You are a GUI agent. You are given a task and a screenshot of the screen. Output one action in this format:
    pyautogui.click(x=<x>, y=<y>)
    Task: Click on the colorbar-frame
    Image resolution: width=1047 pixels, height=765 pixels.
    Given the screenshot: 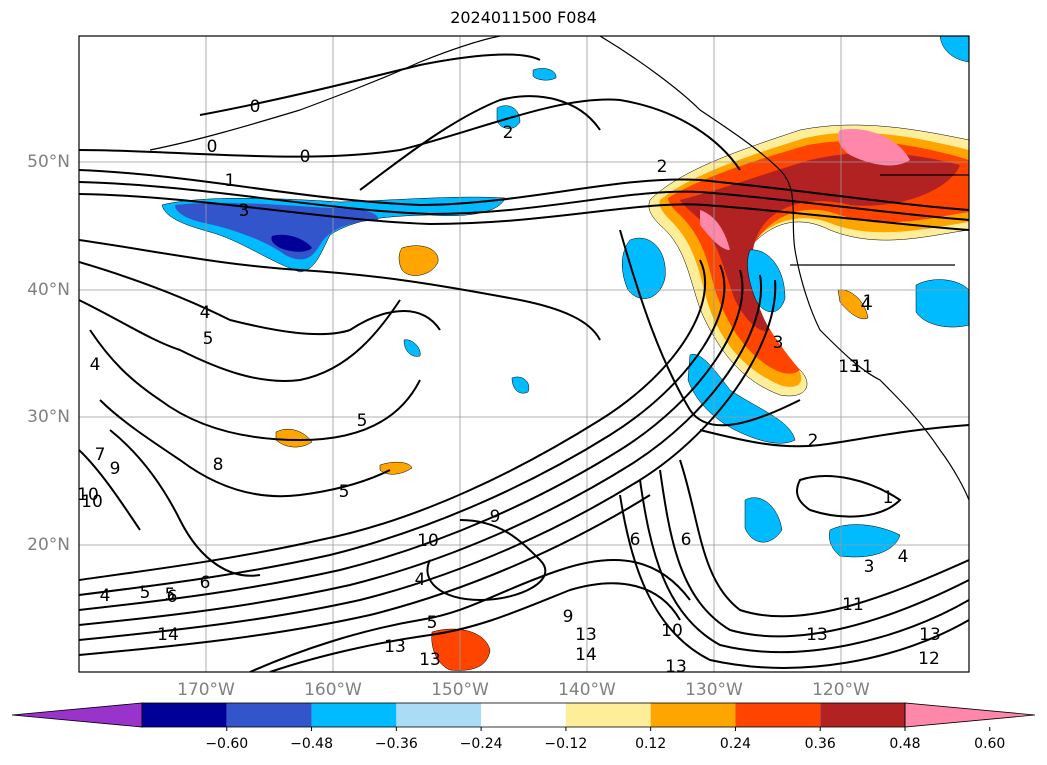 What is the action you would take?
    pyautogui.click(x=523, y=715)
    